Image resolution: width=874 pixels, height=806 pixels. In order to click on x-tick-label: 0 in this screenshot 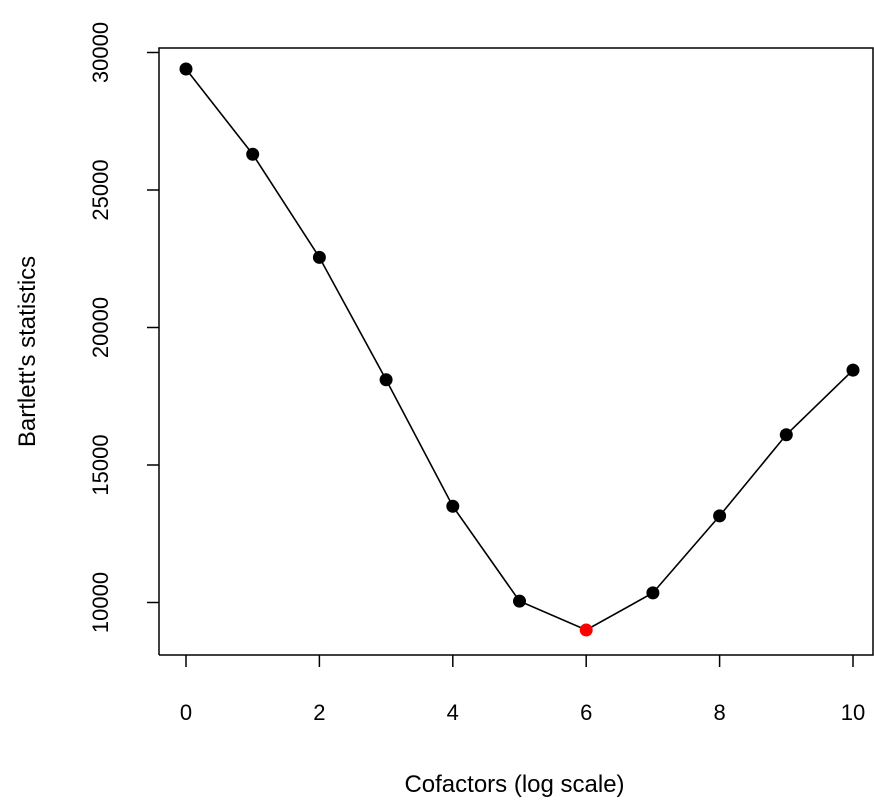, I will do `click(186, 712)`.